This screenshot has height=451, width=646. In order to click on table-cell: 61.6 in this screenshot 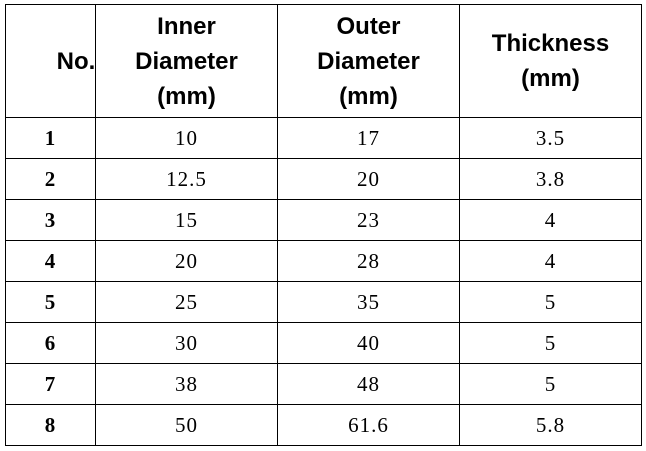, I will do `click(368, 425)`.